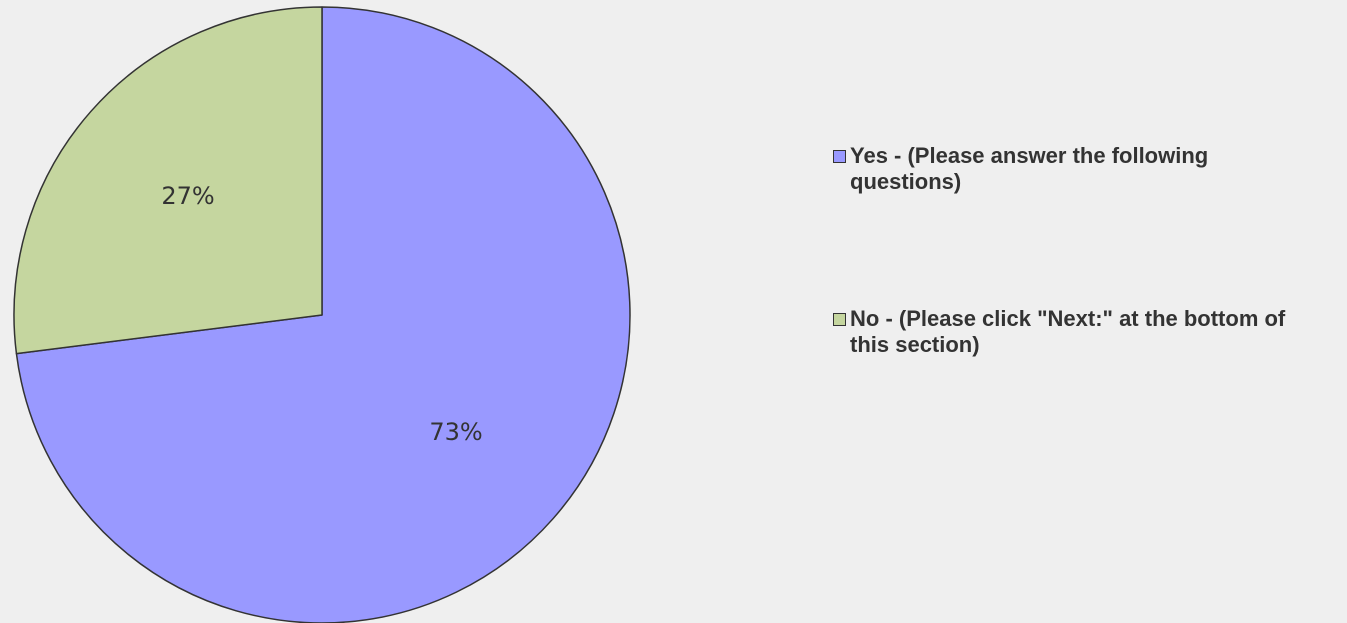 The image size is (1347, 623). What do you see at coordinates (187, 196) in the screenshot?
I see `pie-slice-label-no: 27%` at bounding box center [187, 196].